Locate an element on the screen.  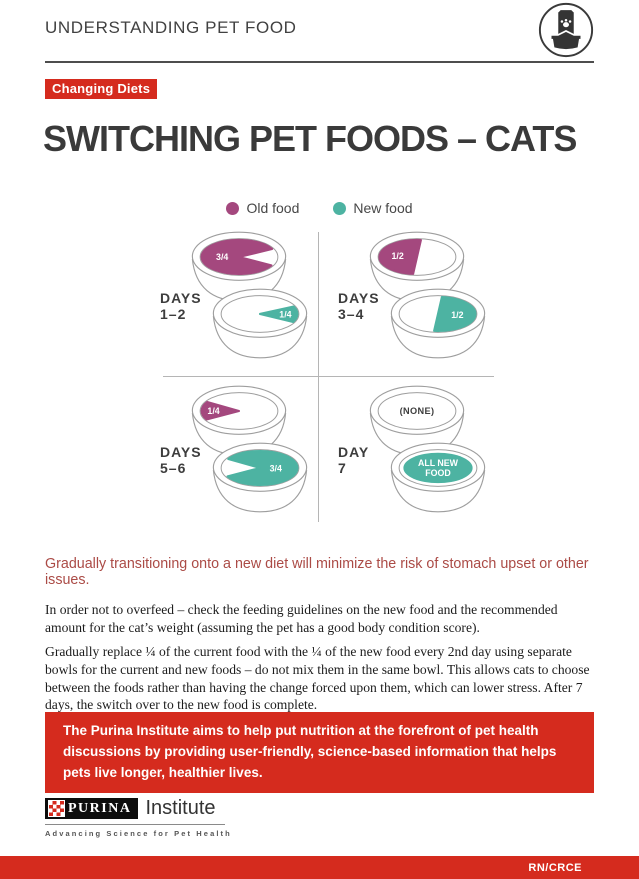
old-food-swatch is located at coordinates (233, 208).